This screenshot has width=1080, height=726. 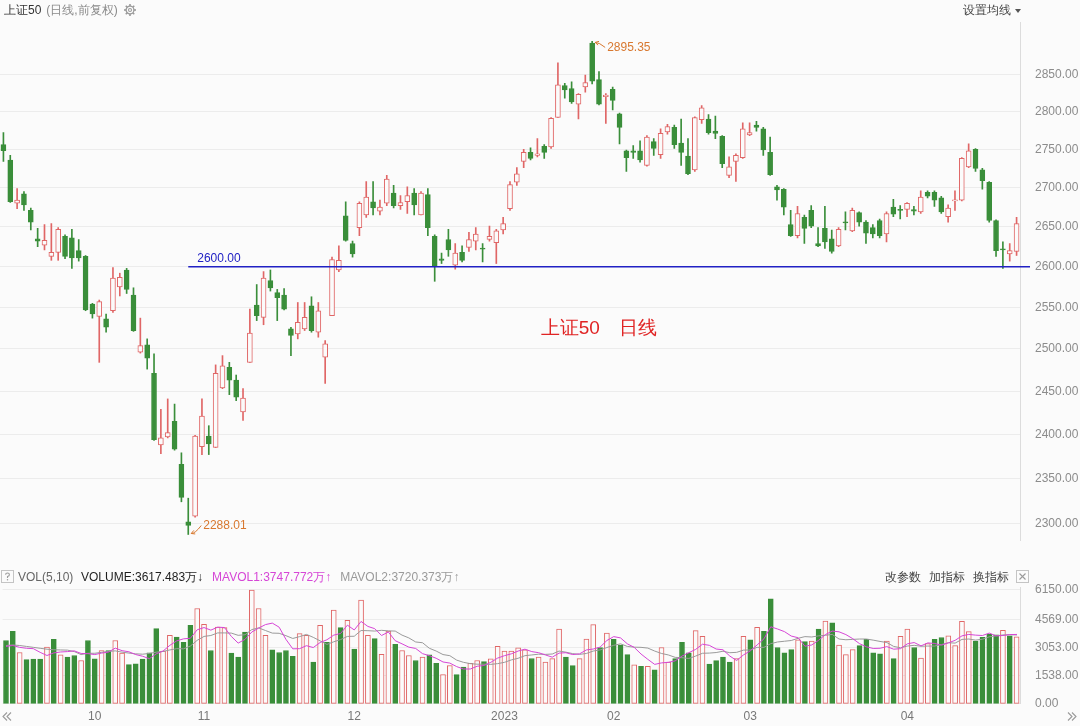 What do you see at coordinates (1047, 703) in the screenshot?
I see `y-tick-label: 0.00` at bounding box center [1047, 703].